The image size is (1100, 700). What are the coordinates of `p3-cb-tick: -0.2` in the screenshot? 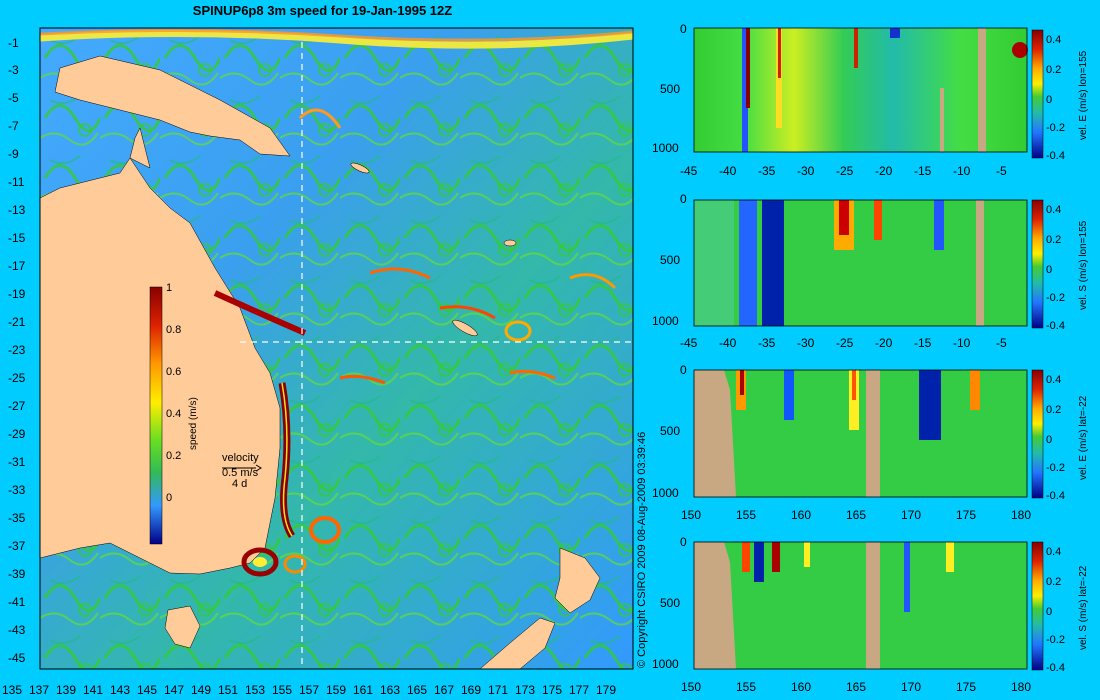 It's located at (1055, 468).